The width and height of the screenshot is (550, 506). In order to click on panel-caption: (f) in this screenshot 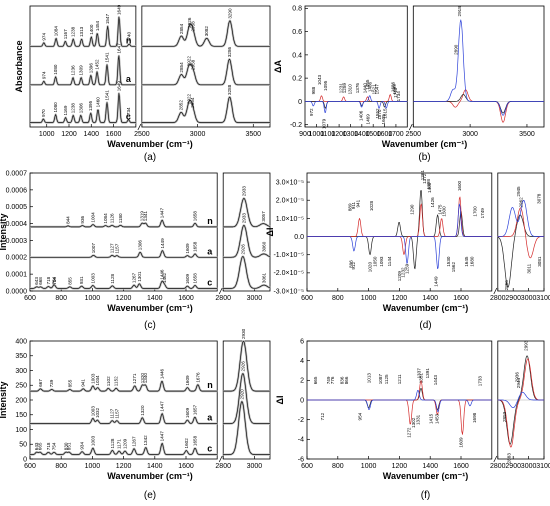, I will do `click(425, 495)`.